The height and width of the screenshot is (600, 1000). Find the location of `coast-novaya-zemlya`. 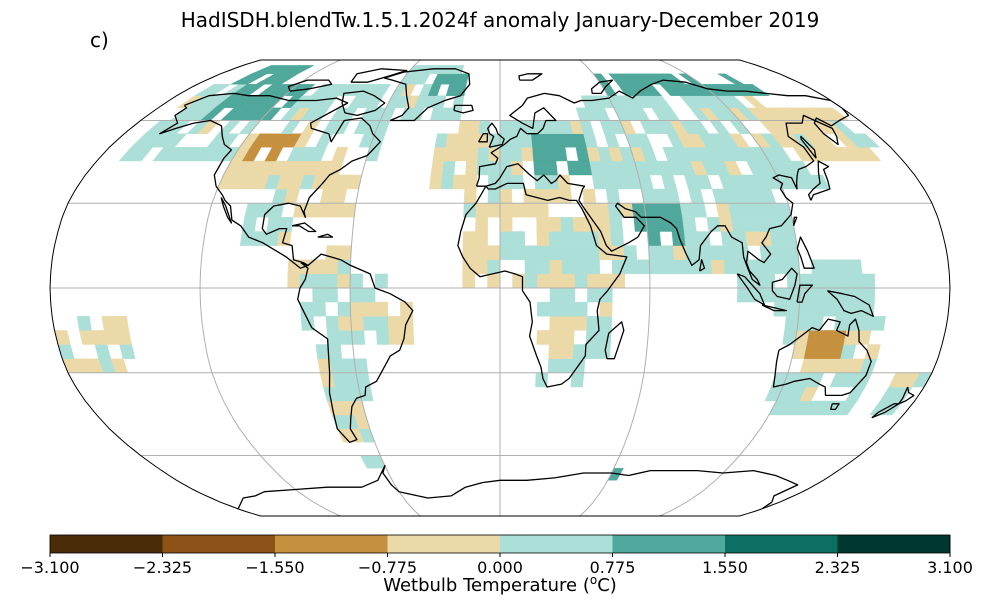

coast-novaya-zemlya is located at coordinates (602, 87).